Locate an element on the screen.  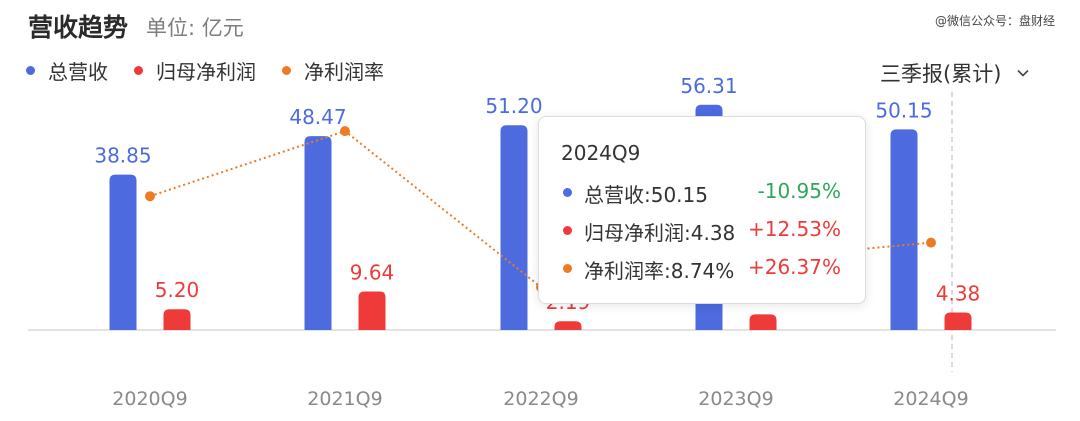
legend-item-margin: 净利润率 is located at coordinates (333, 70).